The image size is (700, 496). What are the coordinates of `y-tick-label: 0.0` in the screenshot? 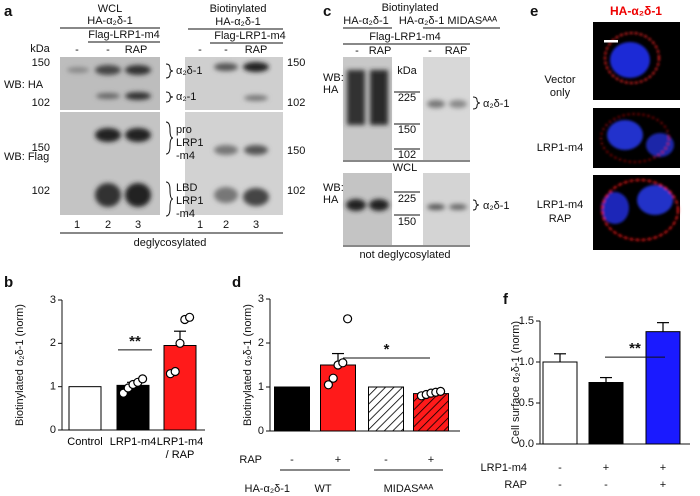 It's located at (526, 444).